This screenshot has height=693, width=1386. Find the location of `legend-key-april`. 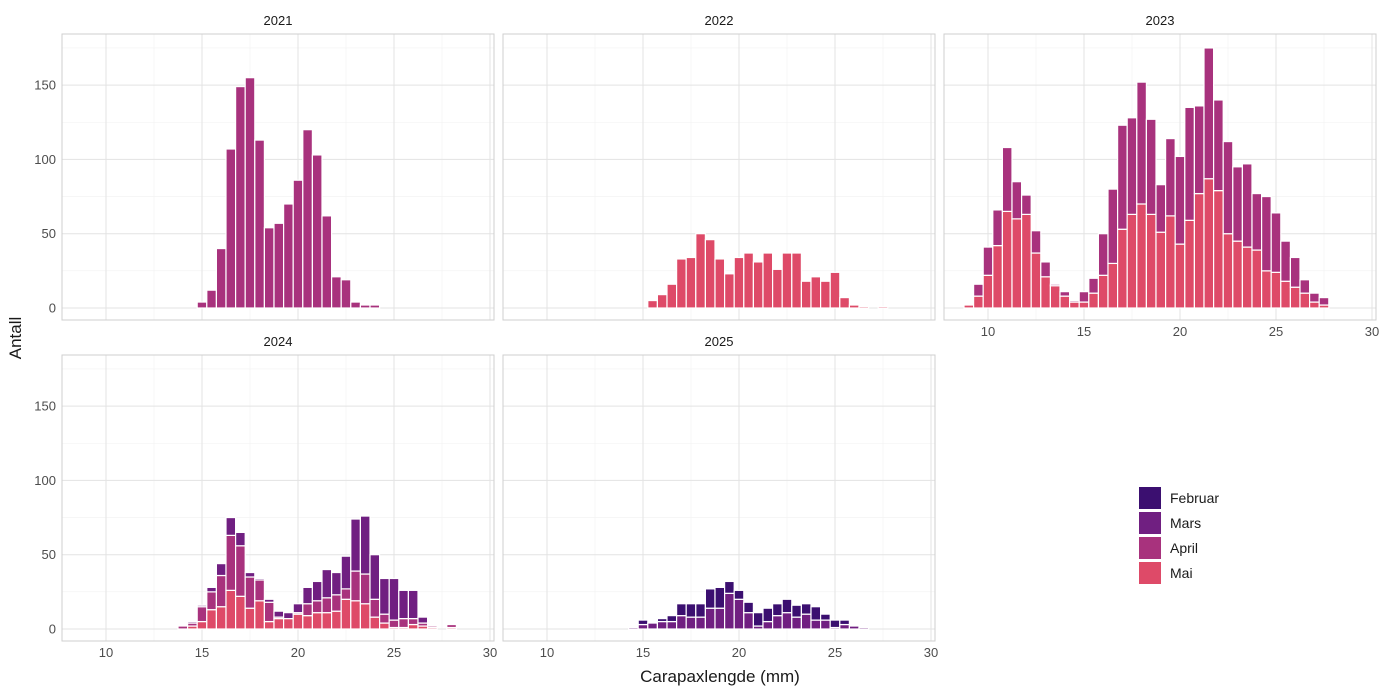

legend-key-april is located at coordinates (1150, 547).